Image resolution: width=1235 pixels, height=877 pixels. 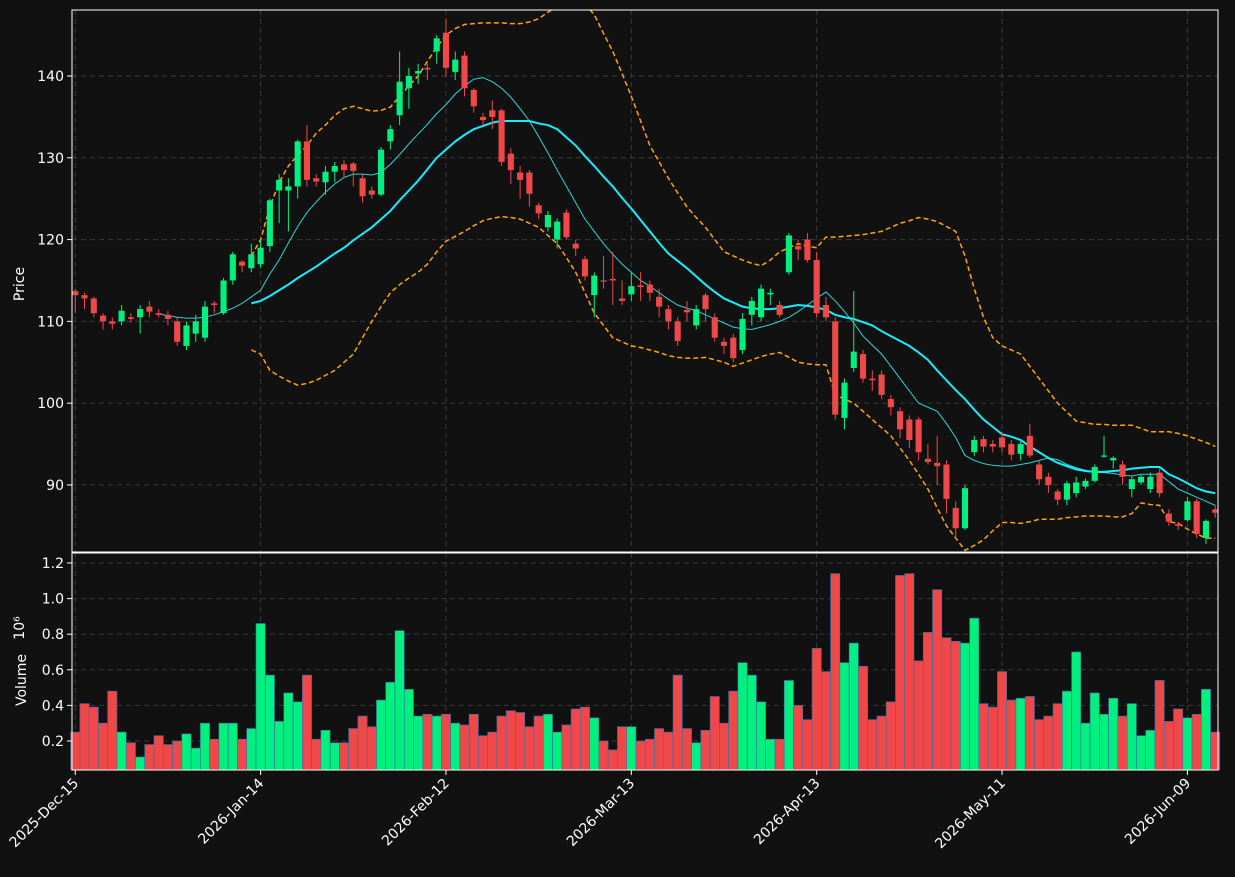 I want to click on price-axis-label: Price, so click(x=20, y=284).